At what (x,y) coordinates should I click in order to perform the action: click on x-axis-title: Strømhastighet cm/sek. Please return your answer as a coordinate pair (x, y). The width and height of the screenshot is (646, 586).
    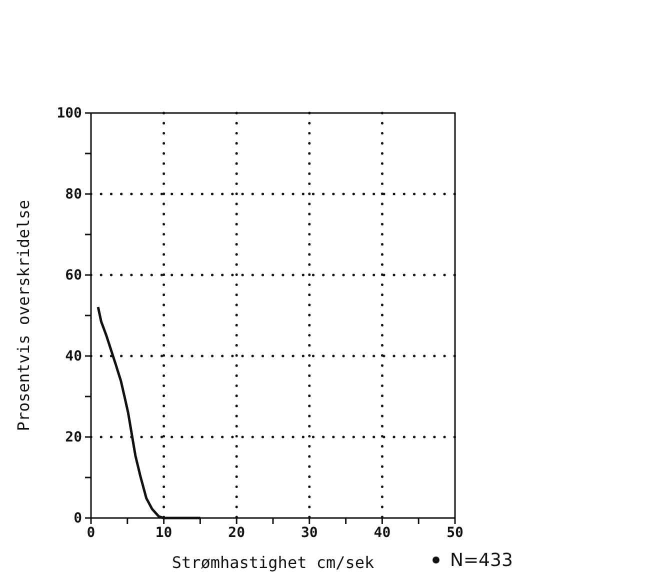
    Looking at the image, I should click on (273, 562).